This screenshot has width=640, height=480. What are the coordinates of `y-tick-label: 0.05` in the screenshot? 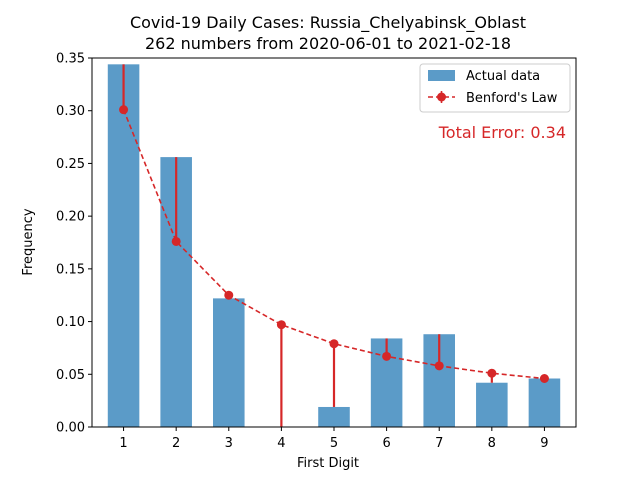 It's located at (70, 375).